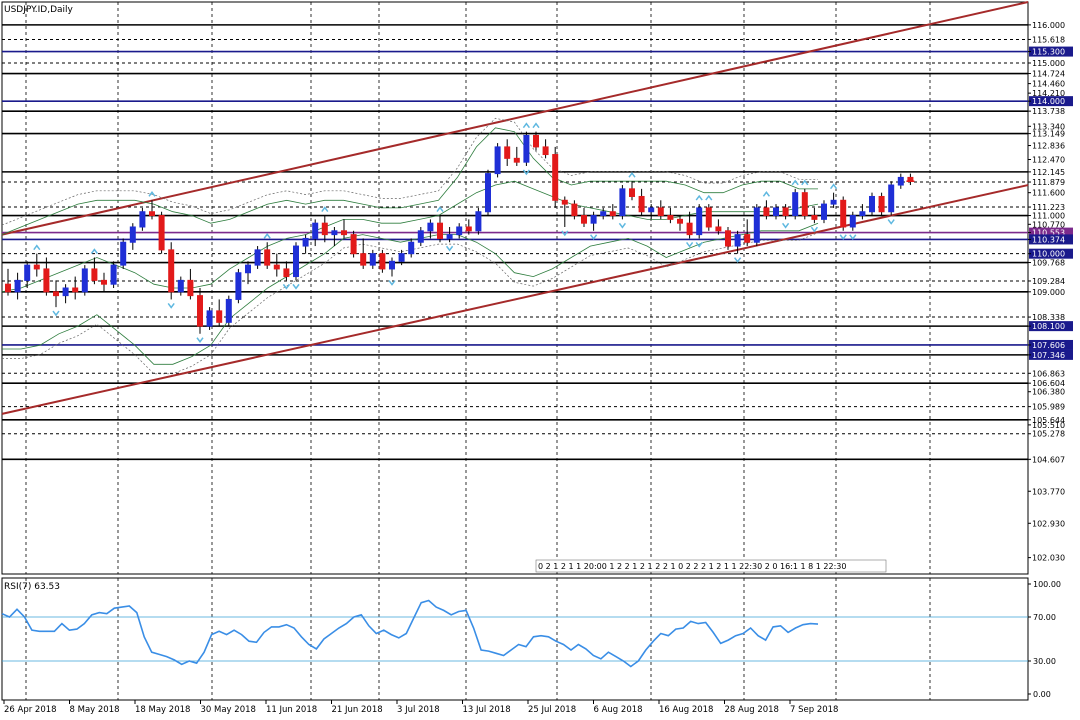 This screenshot has height=720, width=1080. Describe the element at coordinates (410, 633) in the screenshot. I see `rsi-line` at that location.